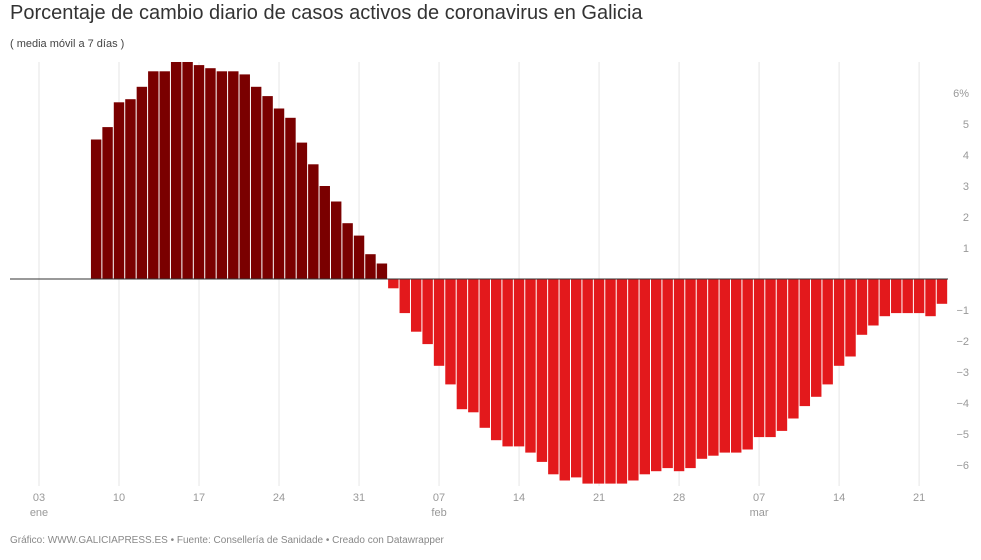 Image resolution: width=981 pixels, height=560 pixels. What do you see at coordinates (199, 498) in the screenshot?
I see `x-tick-label: 17` at bounding box center [199, 498].